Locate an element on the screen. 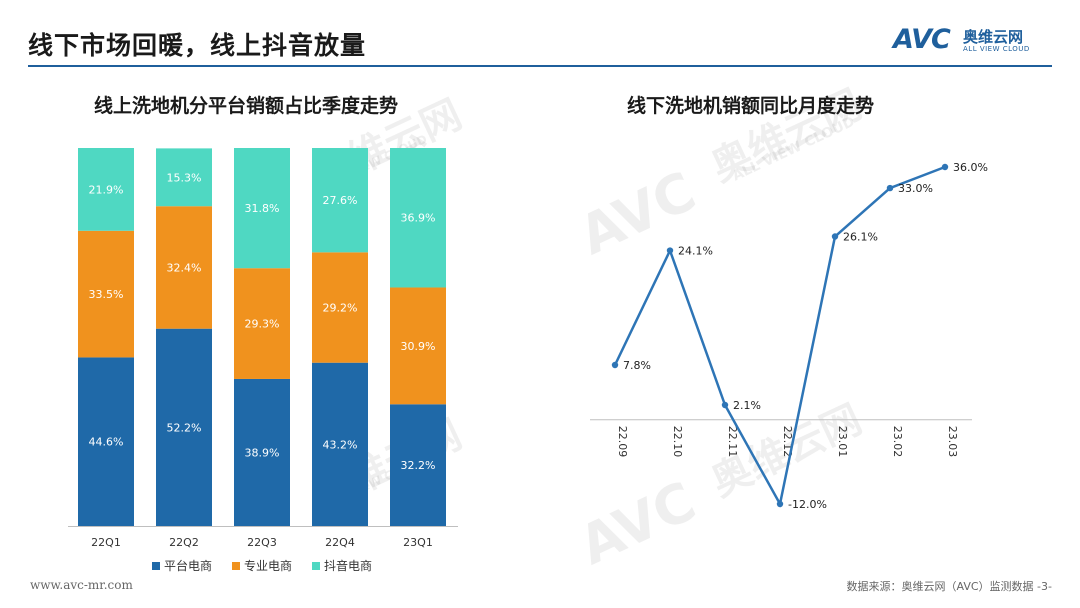 The width and height of the screenshot is (1080, 608). data-label: 33.5% is located at coordinates (106, 294).